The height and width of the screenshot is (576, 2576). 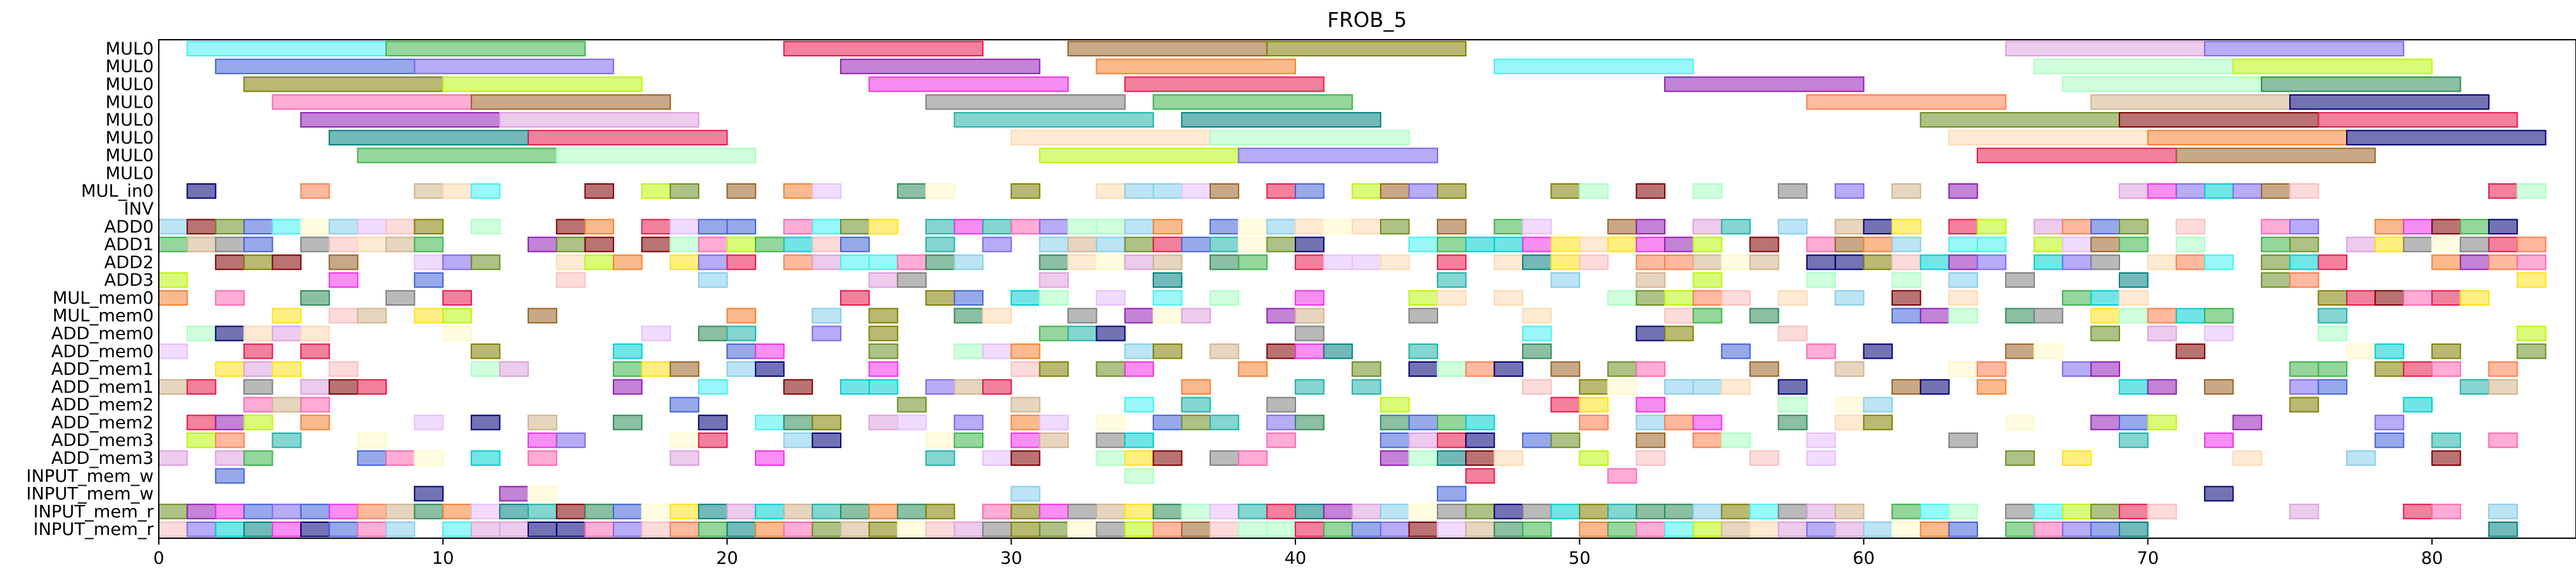 I want to click on row-label: ADD_mem3, so click(x=102, y=458).